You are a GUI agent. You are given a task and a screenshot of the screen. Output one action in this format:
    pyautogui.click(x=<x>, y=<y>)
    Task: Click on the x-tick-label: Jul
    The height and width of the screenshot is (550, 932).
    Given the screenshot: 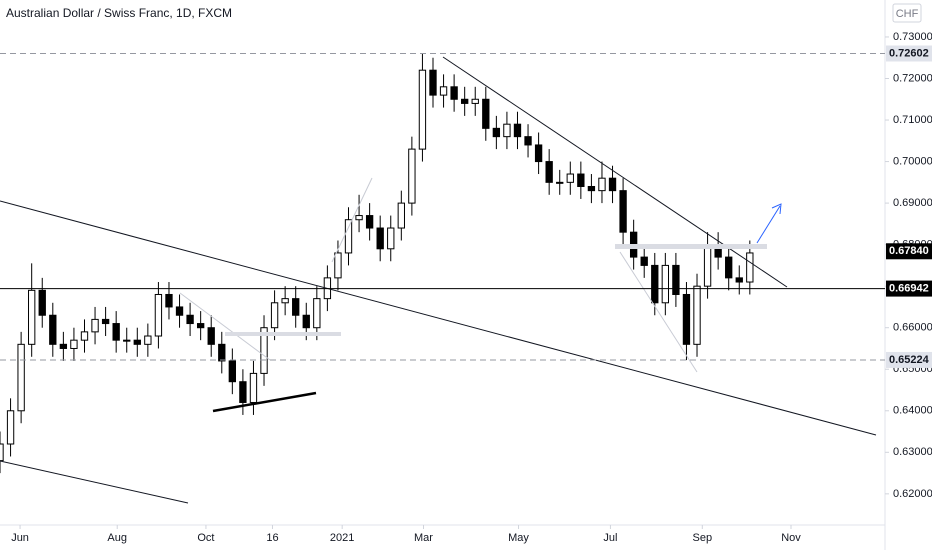 What is the action you would take?
    pyautogui.click(x=610, y=538)
    